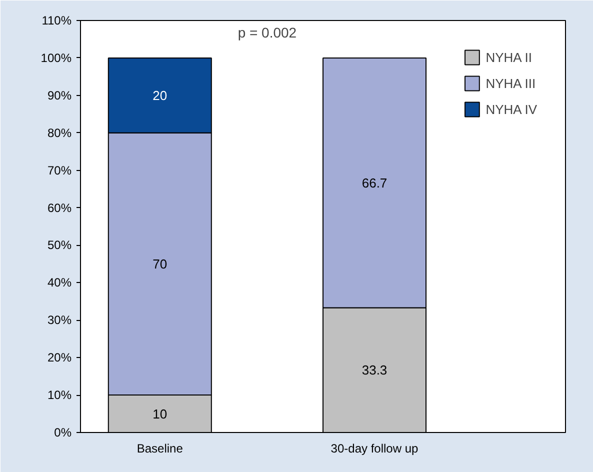 The height and width of the screenshot is (472, 593). I want to click on y-tick-label: 100%, so click(56, 57).